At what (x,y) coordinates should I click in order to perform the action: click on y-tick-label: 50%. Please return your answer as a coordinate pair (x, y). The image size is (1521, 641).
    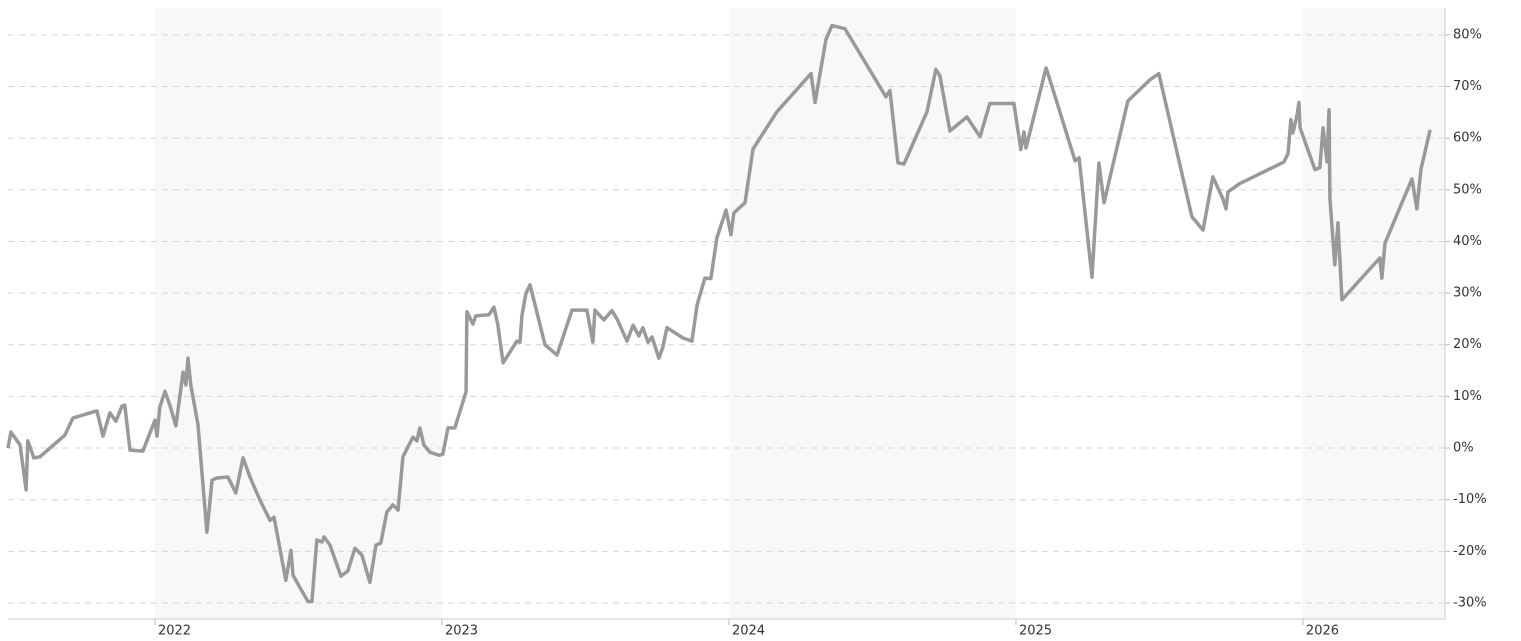
    Looking at the image, I should click on (1467, 189).